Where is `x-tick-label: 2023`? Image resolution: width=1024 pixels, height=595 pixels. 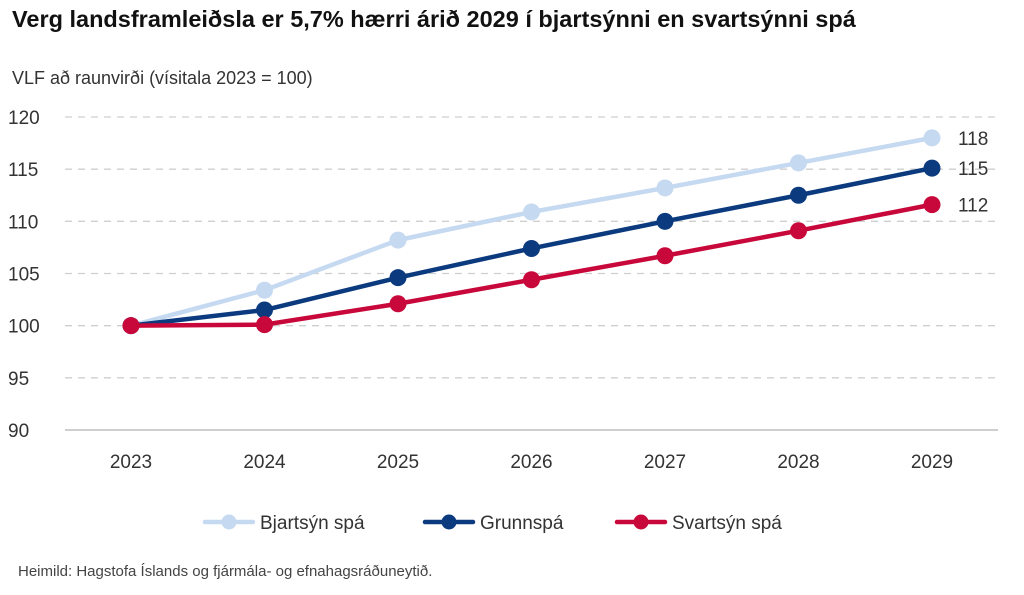
x-tick-label: 2023 is located at coordinates (131, 462).